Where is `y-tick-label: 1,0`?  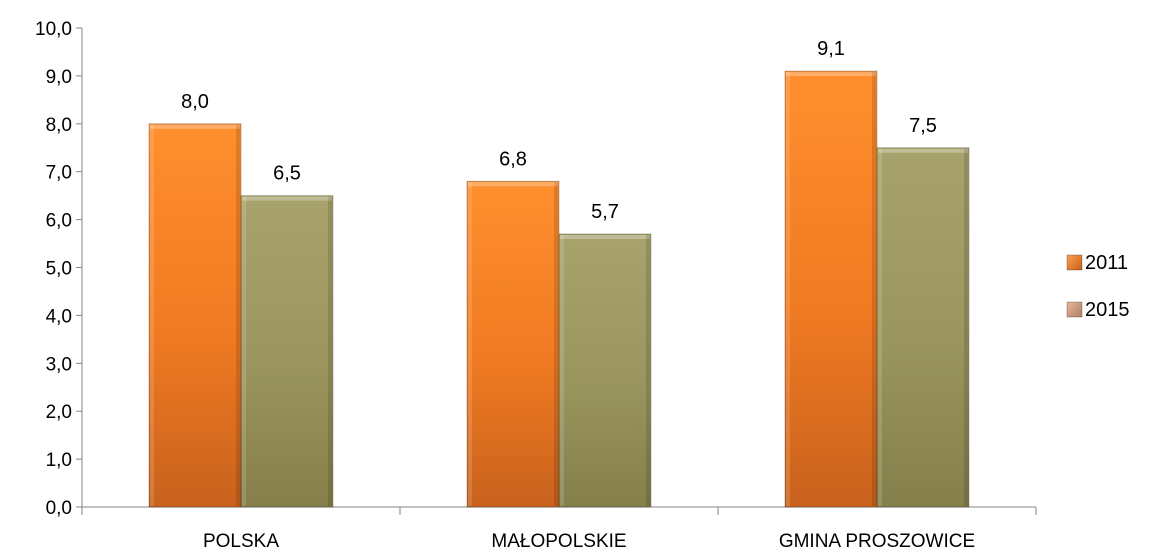 y-tick-label: 1,0 is located at coordinates (59, 460).